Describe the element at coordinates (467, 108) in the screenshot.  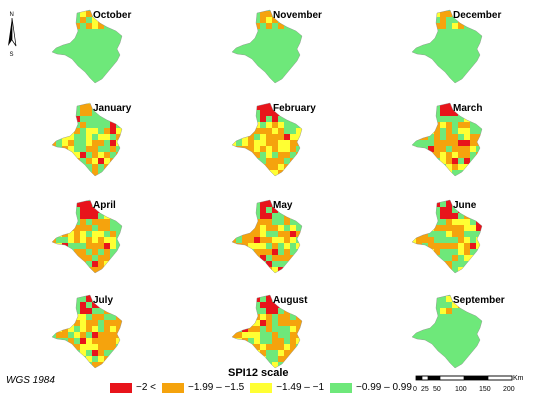
I see `map-label: March` at that location.